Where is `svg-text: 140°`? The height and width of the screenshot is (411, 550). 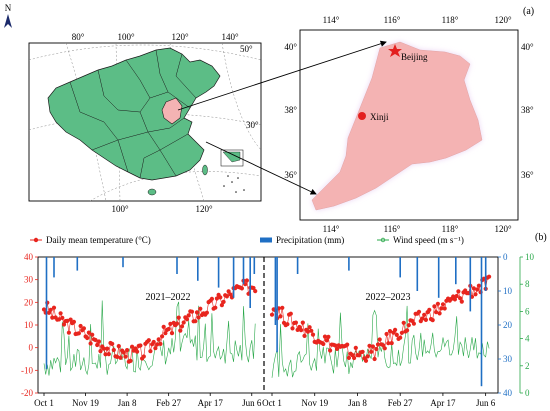
svg-text: 140° is located at coordinates (230, 37).